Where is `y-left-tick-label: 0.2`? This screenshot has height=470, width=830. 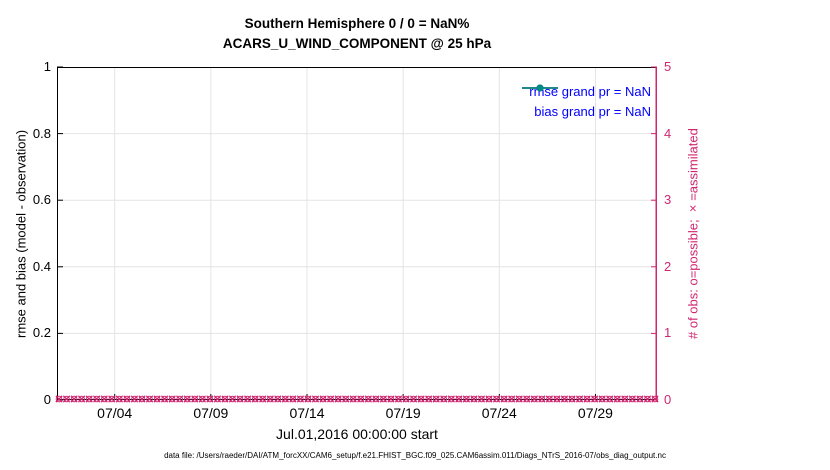 y-left-tick-label: 0.2 is located at coordinates (41, 333).